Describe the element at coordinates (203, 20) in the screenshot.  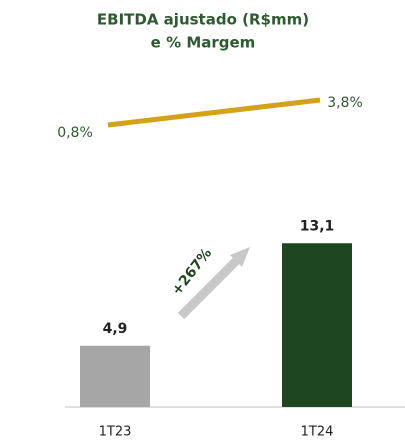
I see `chart-title: EBITDA ajustado (R$mm)` at that location.